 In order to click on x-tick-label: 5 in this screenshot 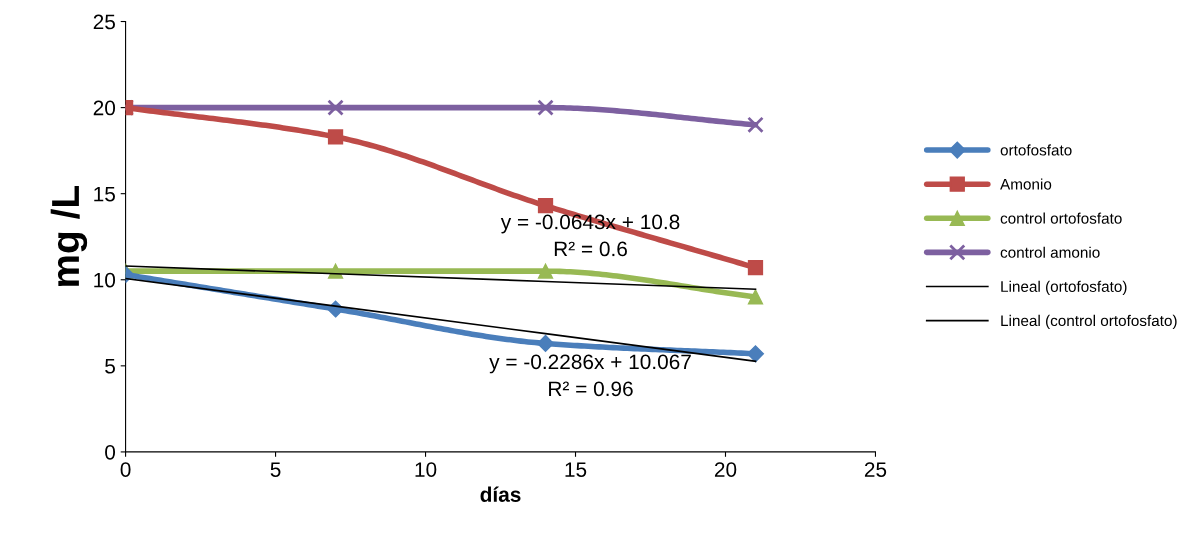, I will do `click(275, 469)`.